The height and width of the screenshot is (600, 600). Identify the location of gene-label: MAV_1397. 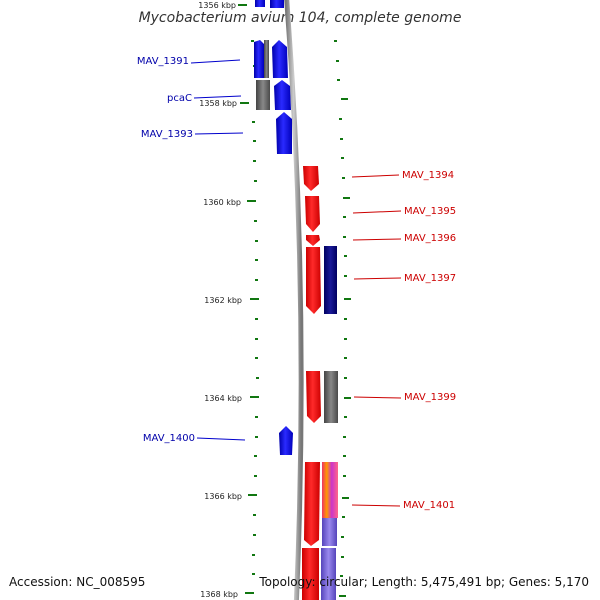
(430, 278).